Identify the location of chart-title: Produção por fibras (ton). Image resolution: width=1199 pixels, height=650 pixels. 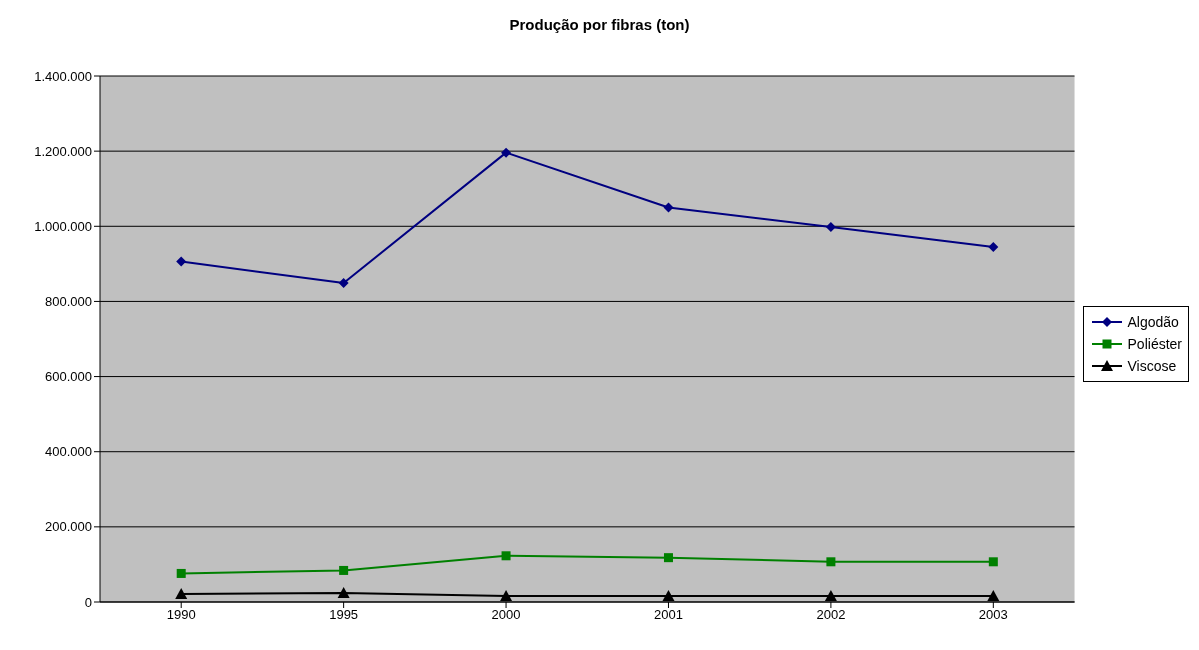
(599, 25).